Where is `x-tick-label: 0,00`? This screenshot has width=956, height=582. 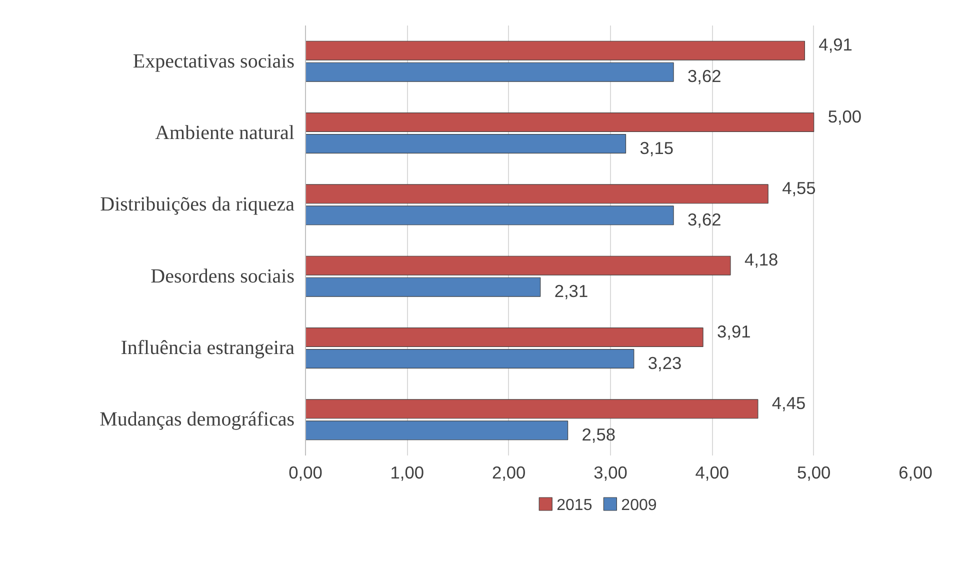
x-tick-label: 0,00 is located at coordinates (305, 472).